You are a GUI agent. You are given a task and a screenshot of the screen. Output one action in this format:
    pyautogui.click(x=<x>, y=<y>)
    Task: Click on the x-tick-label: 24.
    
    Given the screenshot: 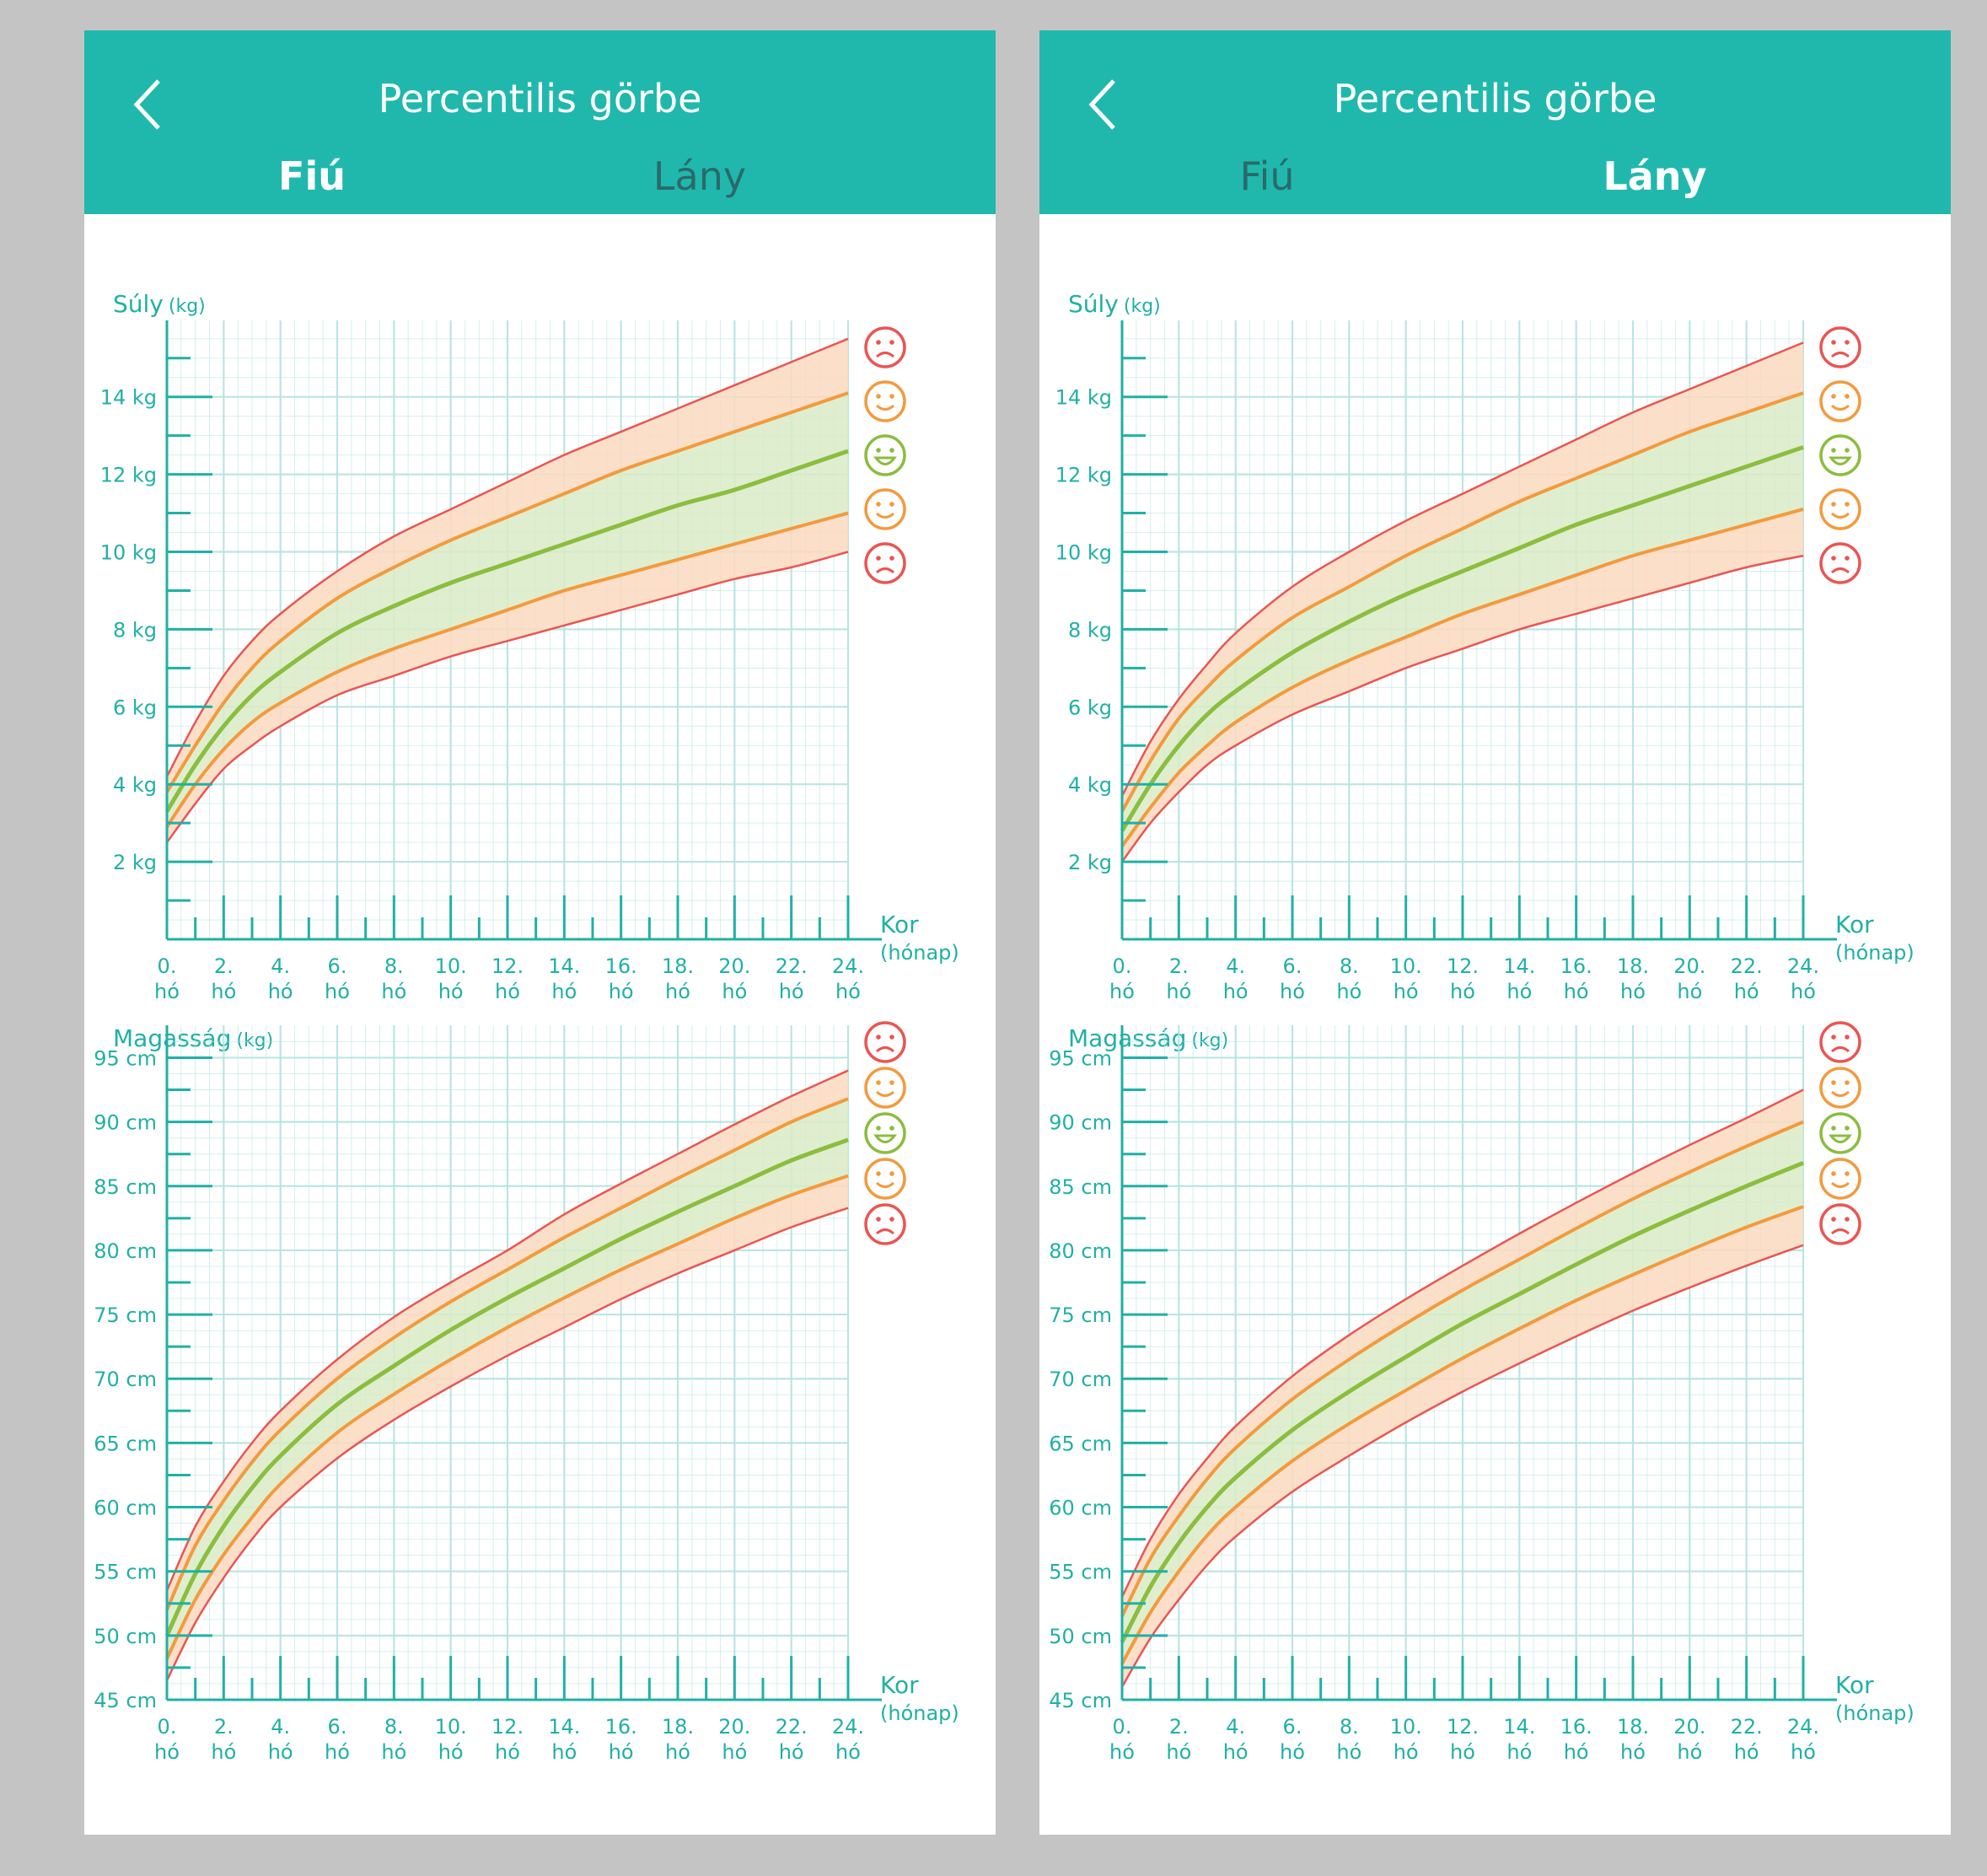 What is the action you would take?
    pyautogui.click(x=1803, y=1727)
    